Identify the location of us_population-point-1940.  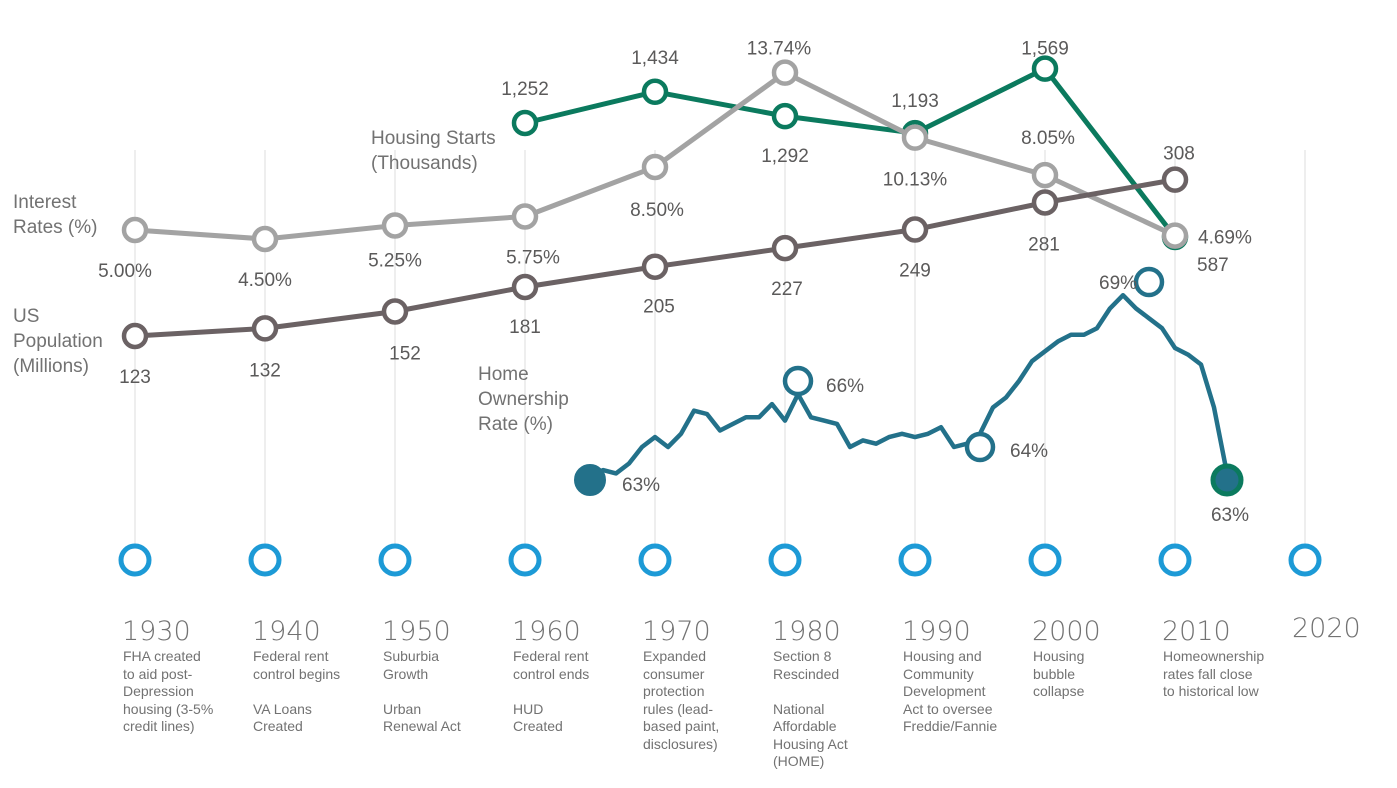
(265, 328).